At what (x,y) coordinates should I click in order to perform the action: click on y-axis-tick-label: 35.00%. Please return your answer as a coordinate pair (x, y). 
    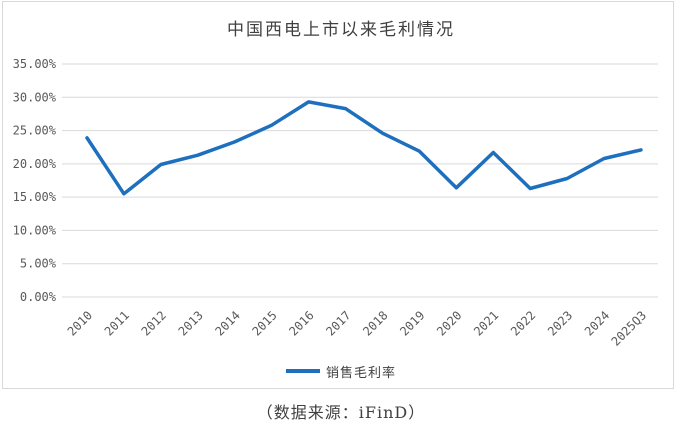
    Looking at the image, I should click on (35, 64).